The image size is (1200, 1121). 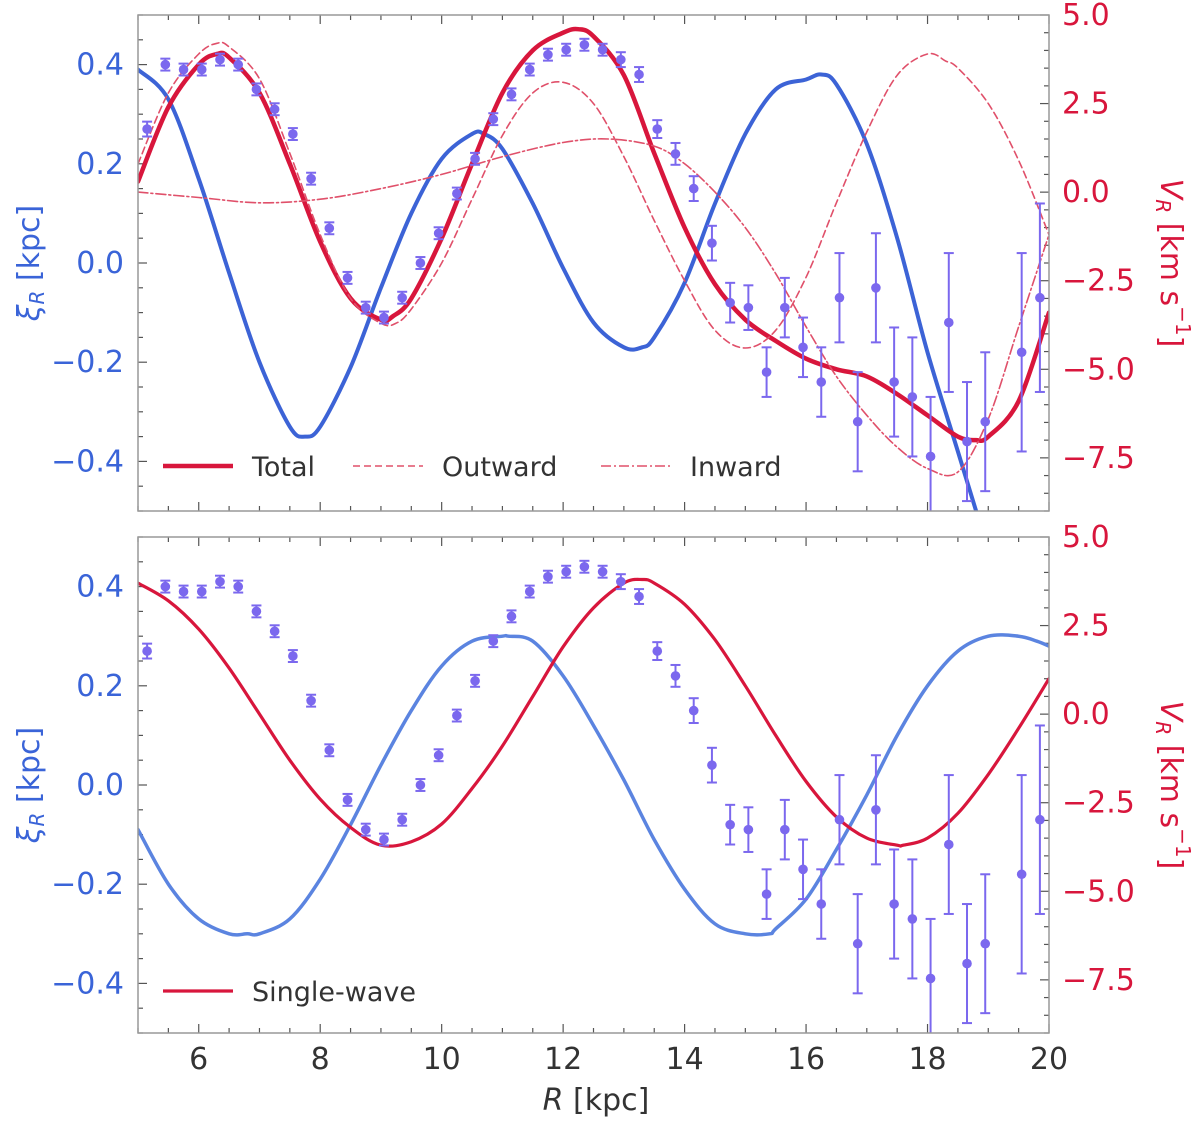 I want to click on x-tick-label: 10, so click(x=442, y=1059).